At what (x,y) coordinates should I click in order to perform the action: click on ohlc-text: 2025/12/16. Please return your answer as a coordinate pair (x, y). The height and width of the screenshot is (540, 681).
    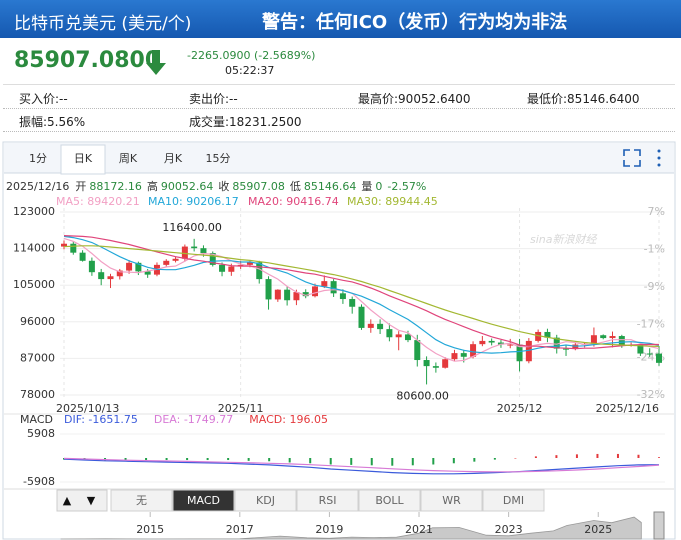
    Looking at the image, I should click on (37, 186).